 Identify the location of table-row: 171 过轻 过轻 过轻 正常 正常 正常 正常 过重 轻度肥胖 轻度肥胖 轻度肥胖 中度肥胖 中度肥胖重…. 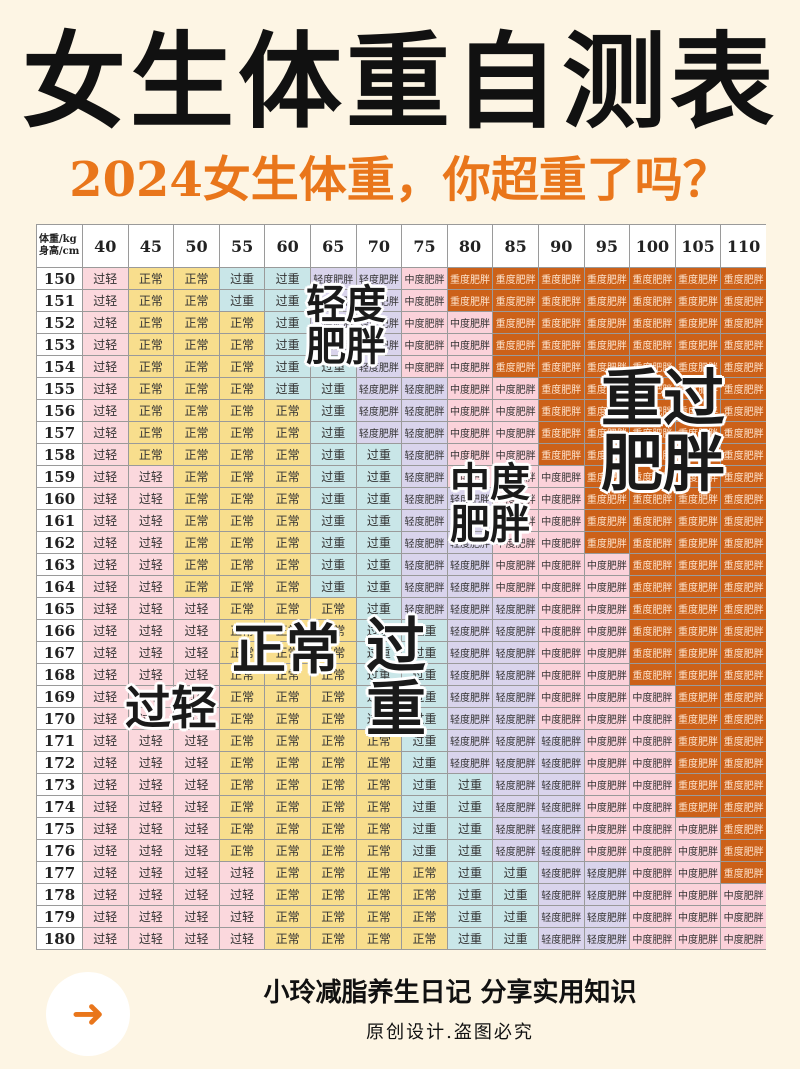
(401, 740).